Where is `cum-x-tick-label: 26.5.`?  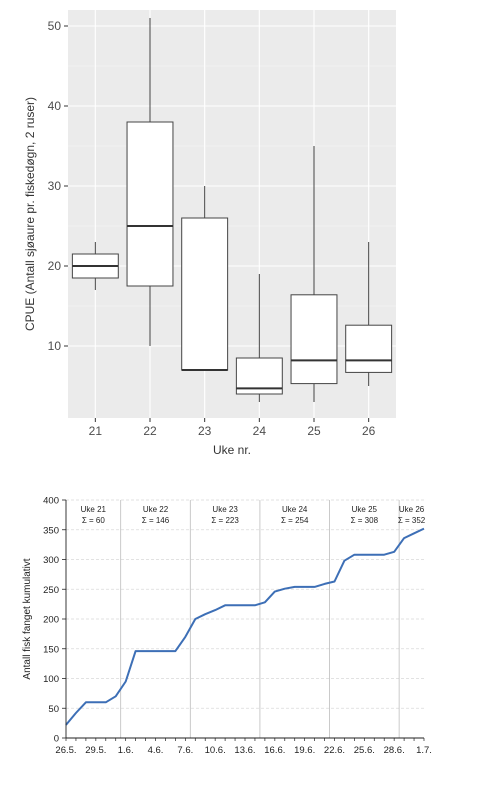 cum-x-tick-label: 26.5. is located at coordinates (65, 750).